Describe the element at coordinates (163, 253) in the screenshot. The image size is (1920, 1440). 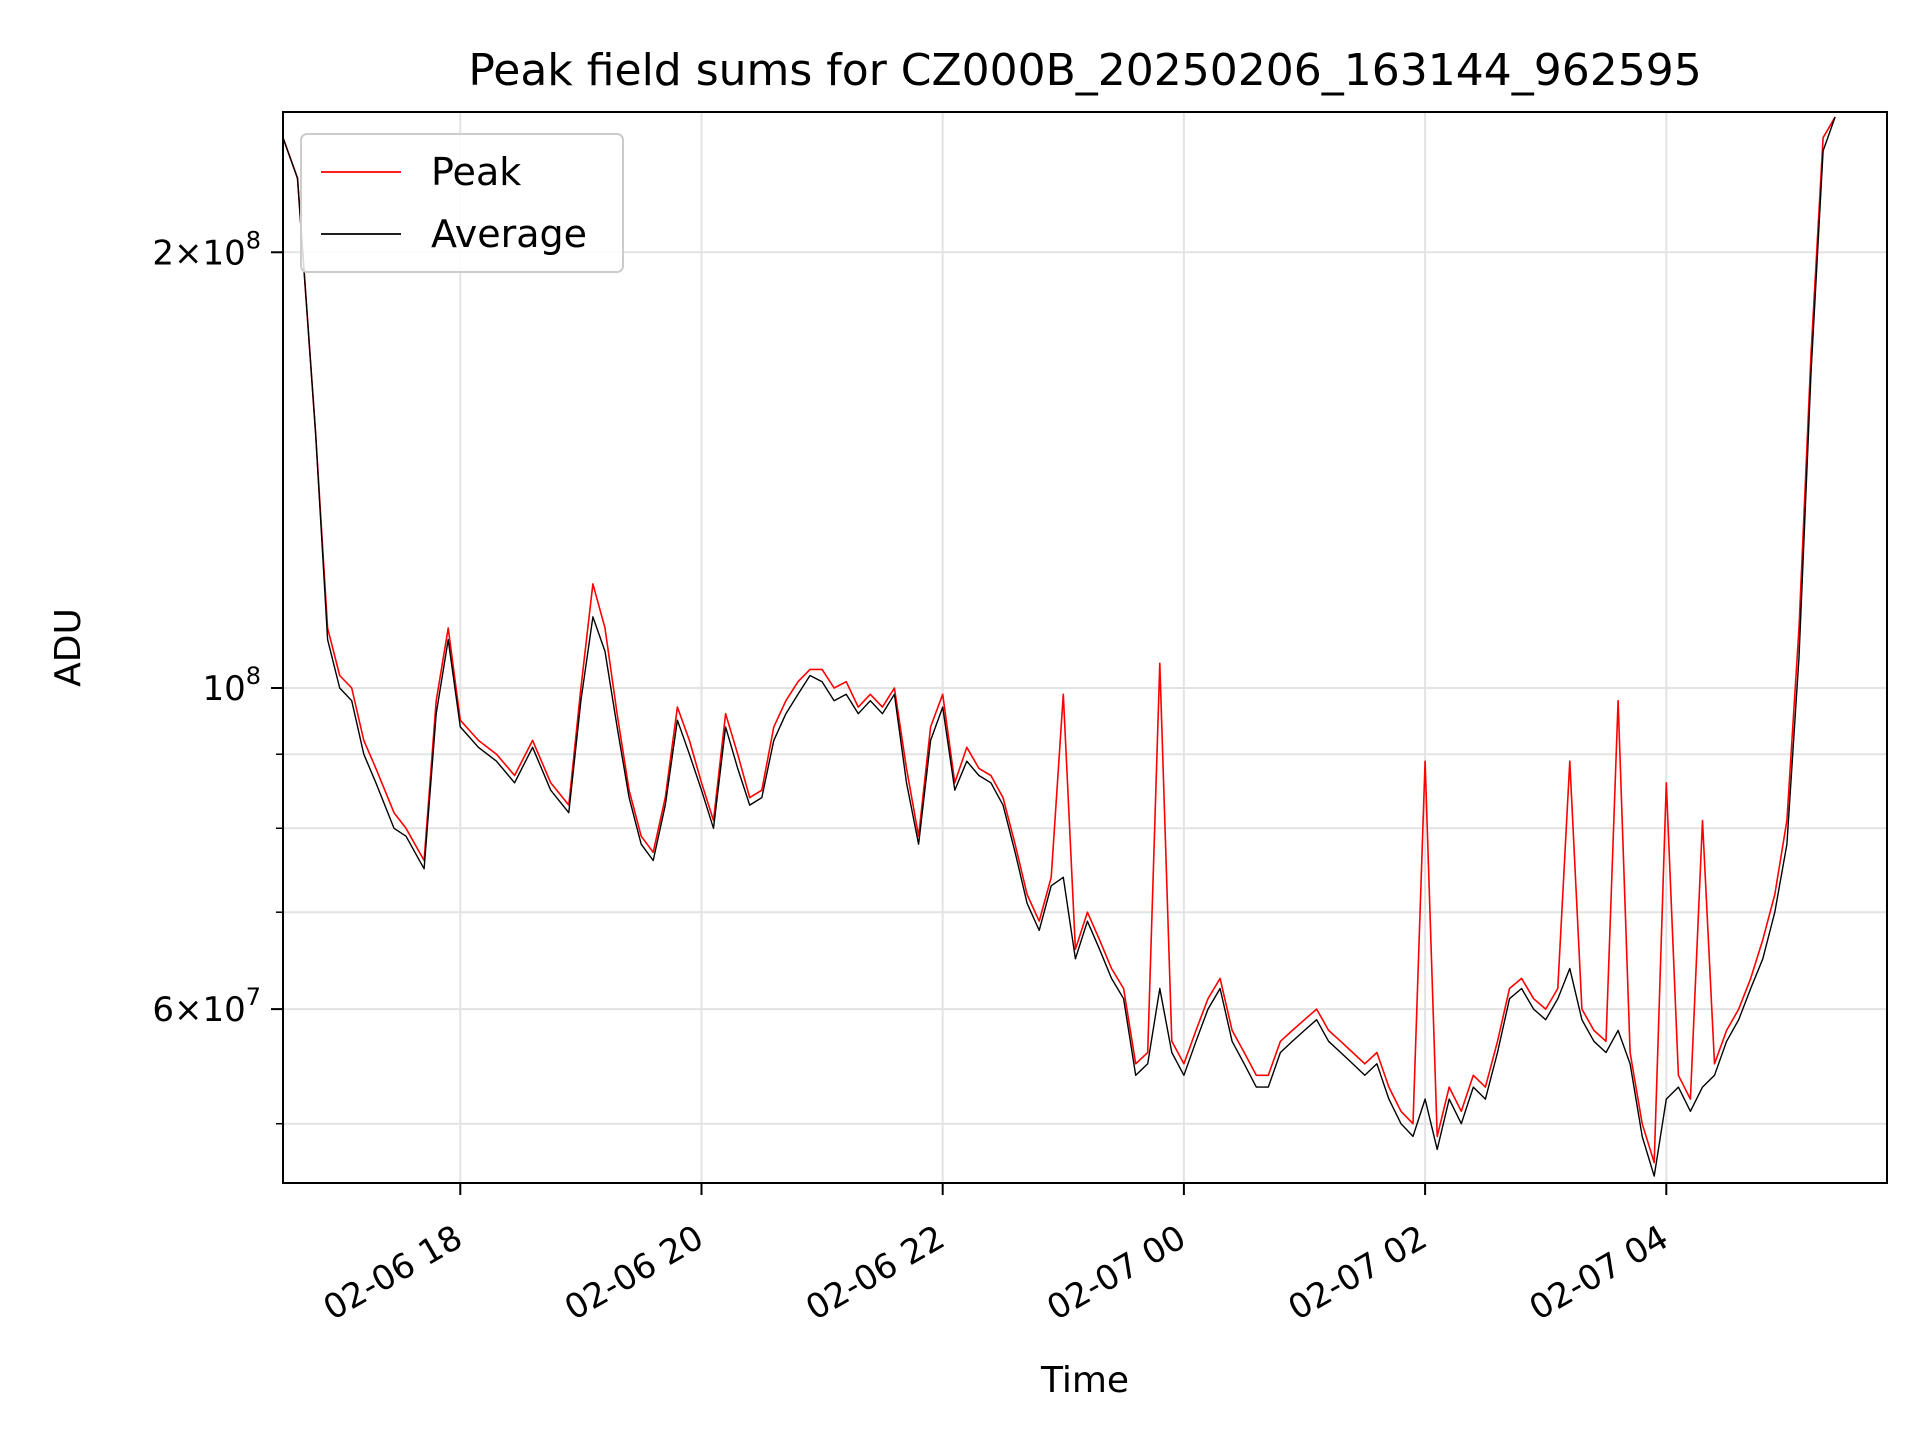
I see `y-tick-mantissa: 2` at that location.